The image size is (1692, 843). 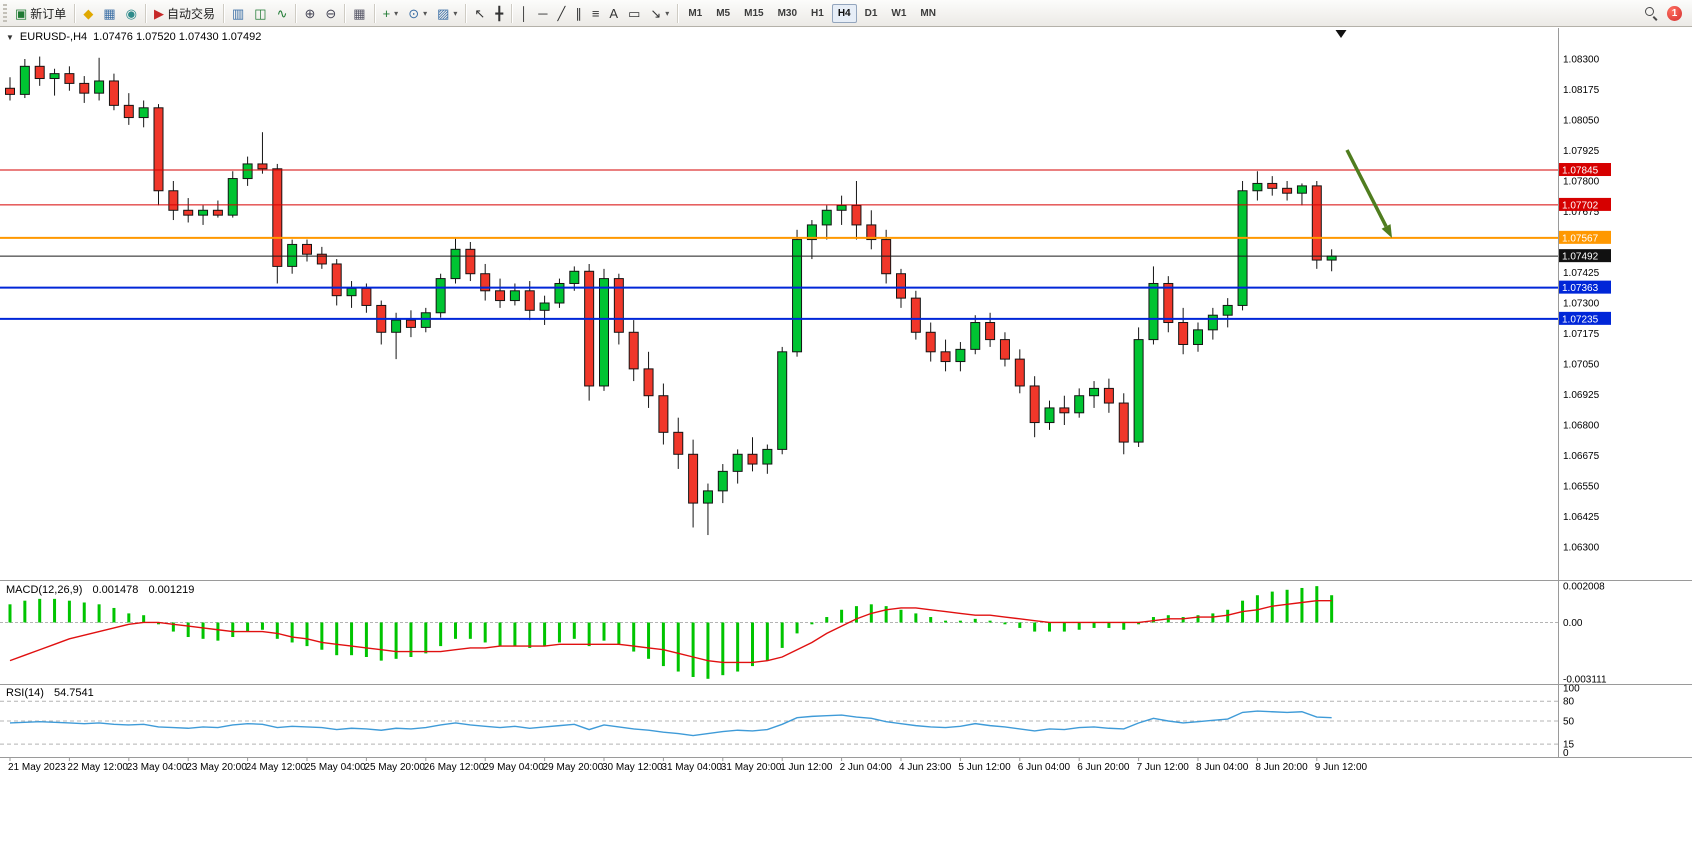 I want to click on trendline-button: ╱, so click(x=562, y=13).